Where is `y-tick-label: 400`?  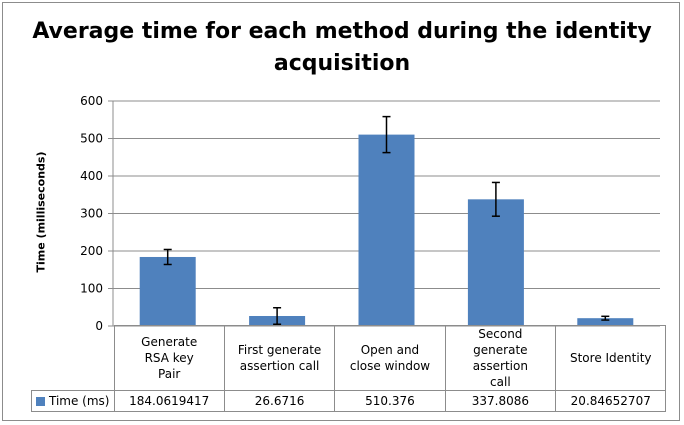 y-tick-label: 400 is located at coordinates (91, 176).